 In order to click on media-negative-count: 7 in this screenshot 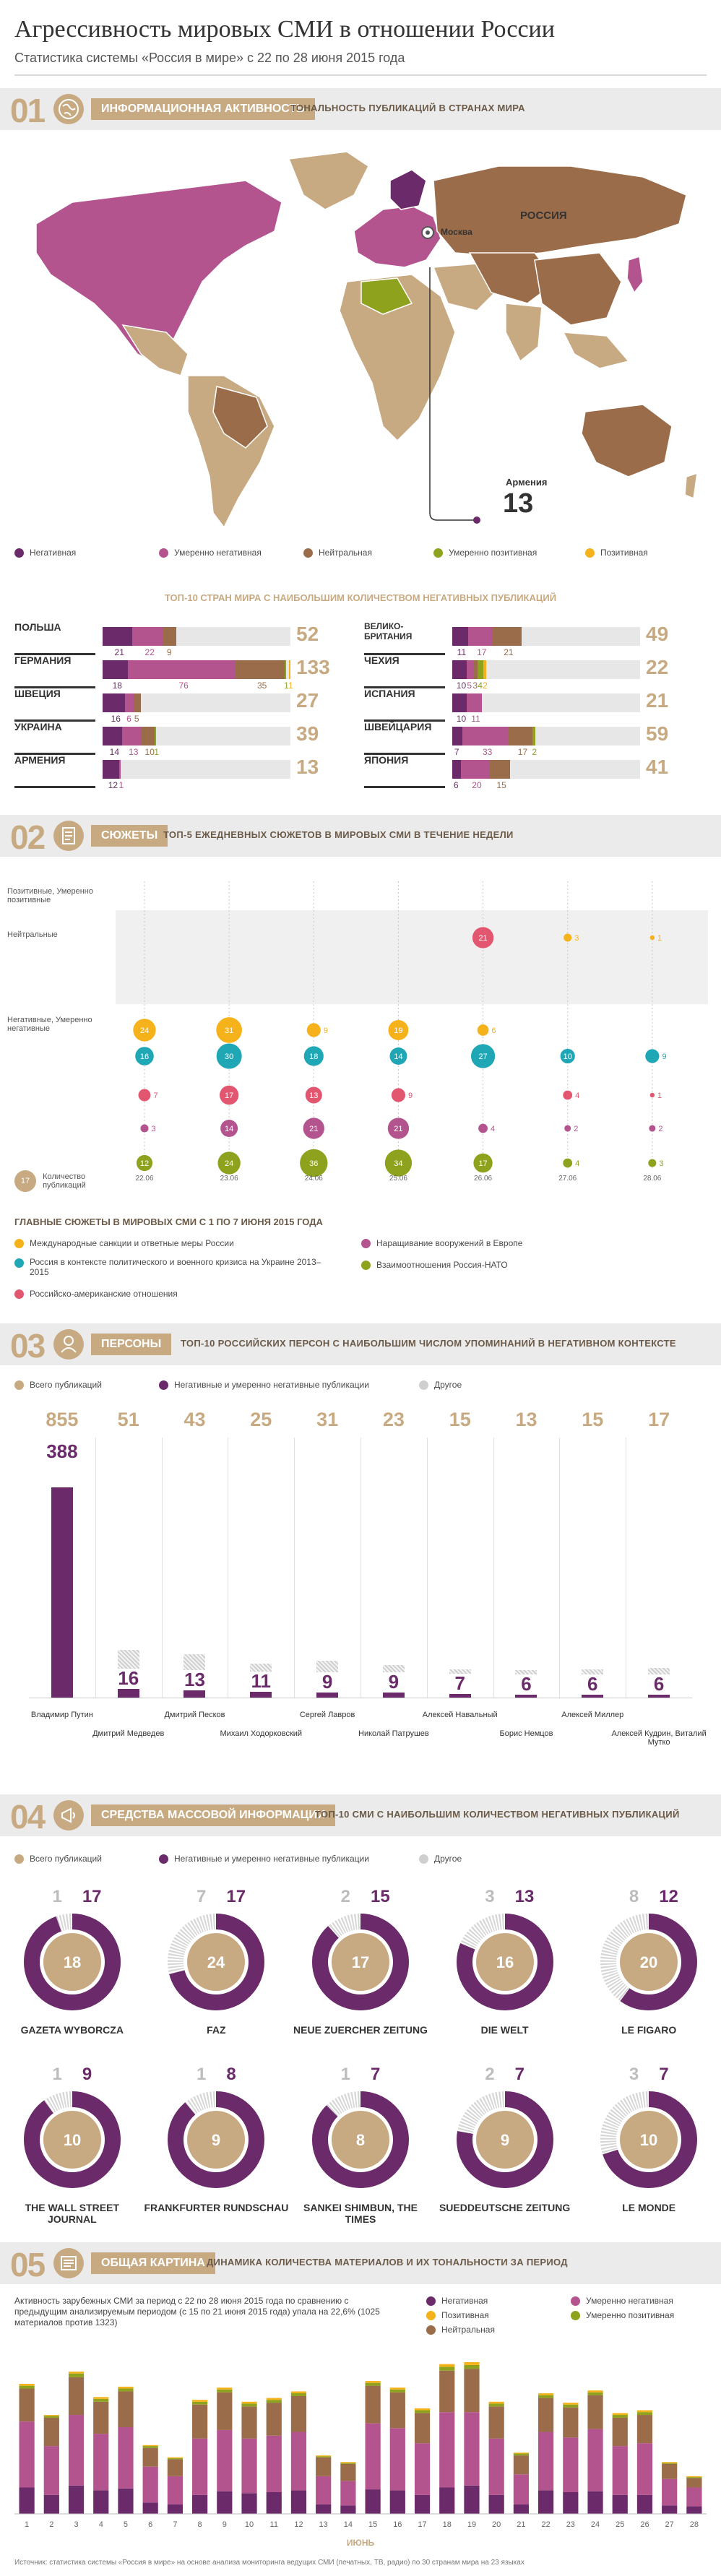, I will do `click(664, 2074)`.